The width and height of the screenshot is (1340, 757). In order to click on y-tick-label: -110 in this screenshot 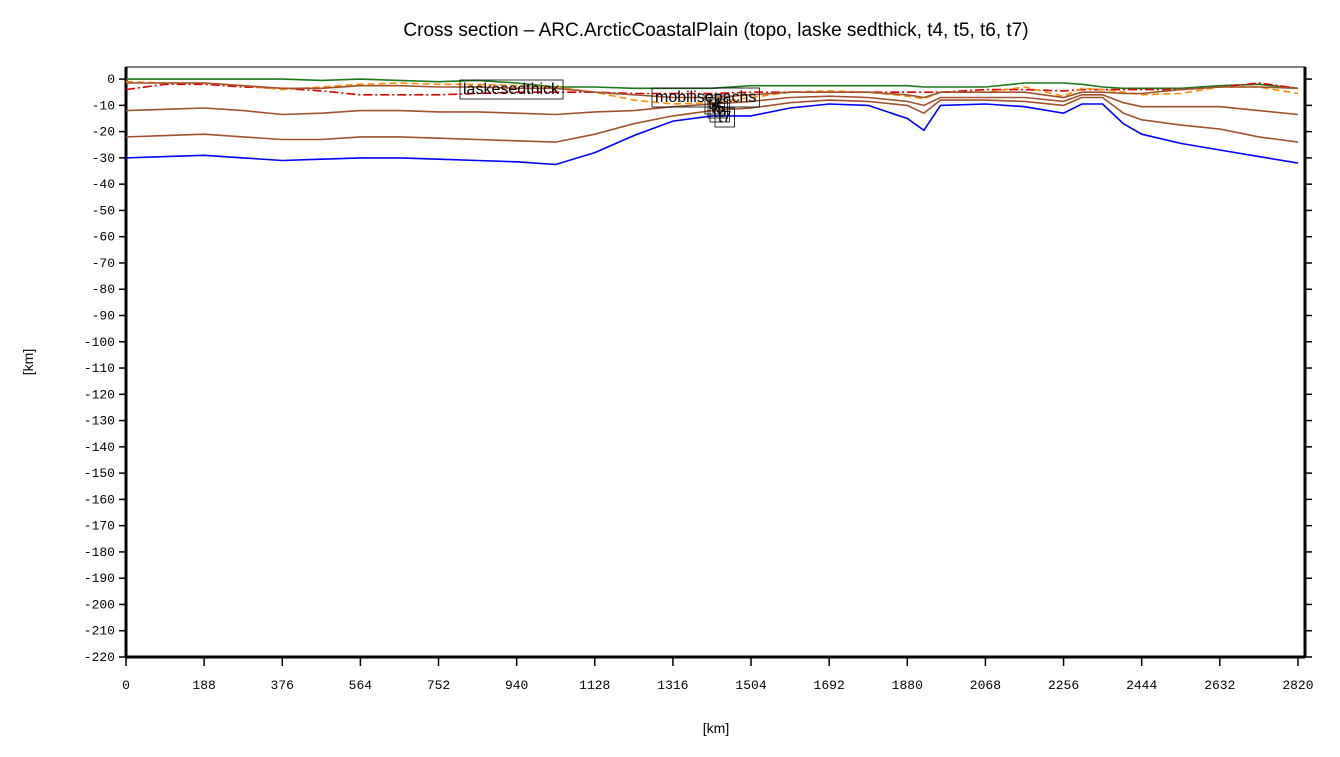, I will do `click(99, 368)`.